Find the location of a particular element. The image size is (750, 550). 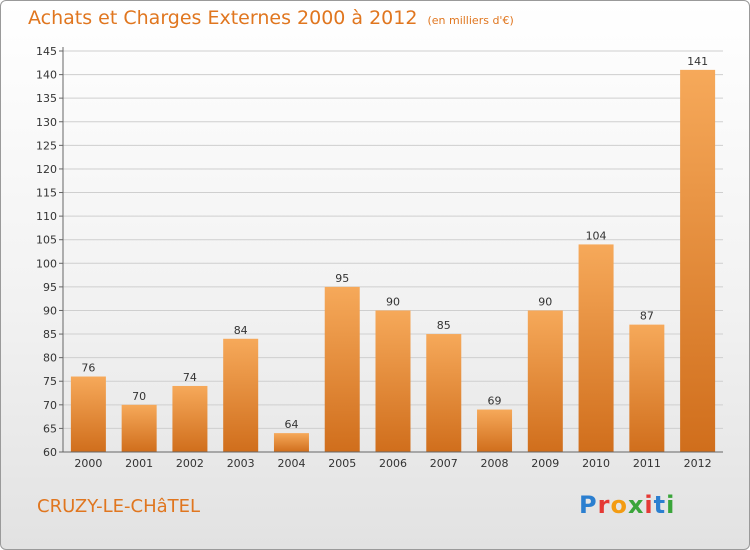

x-tick-label: 2009 is located at coordinates (545, 463).